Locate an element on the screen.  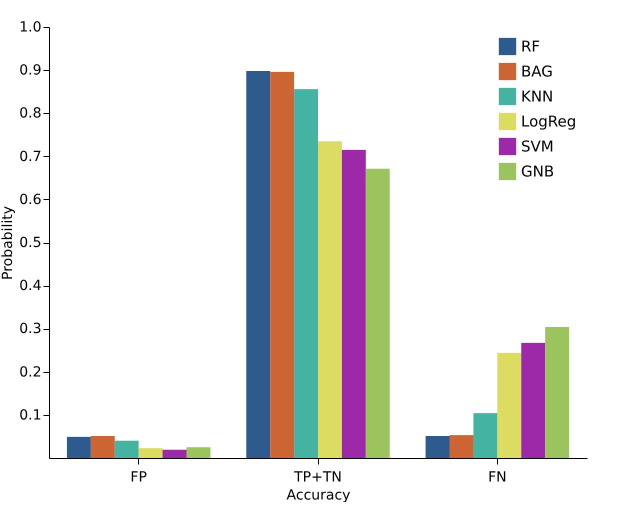
x-tick-label: TP+TN is located at coordinates (317, 478).